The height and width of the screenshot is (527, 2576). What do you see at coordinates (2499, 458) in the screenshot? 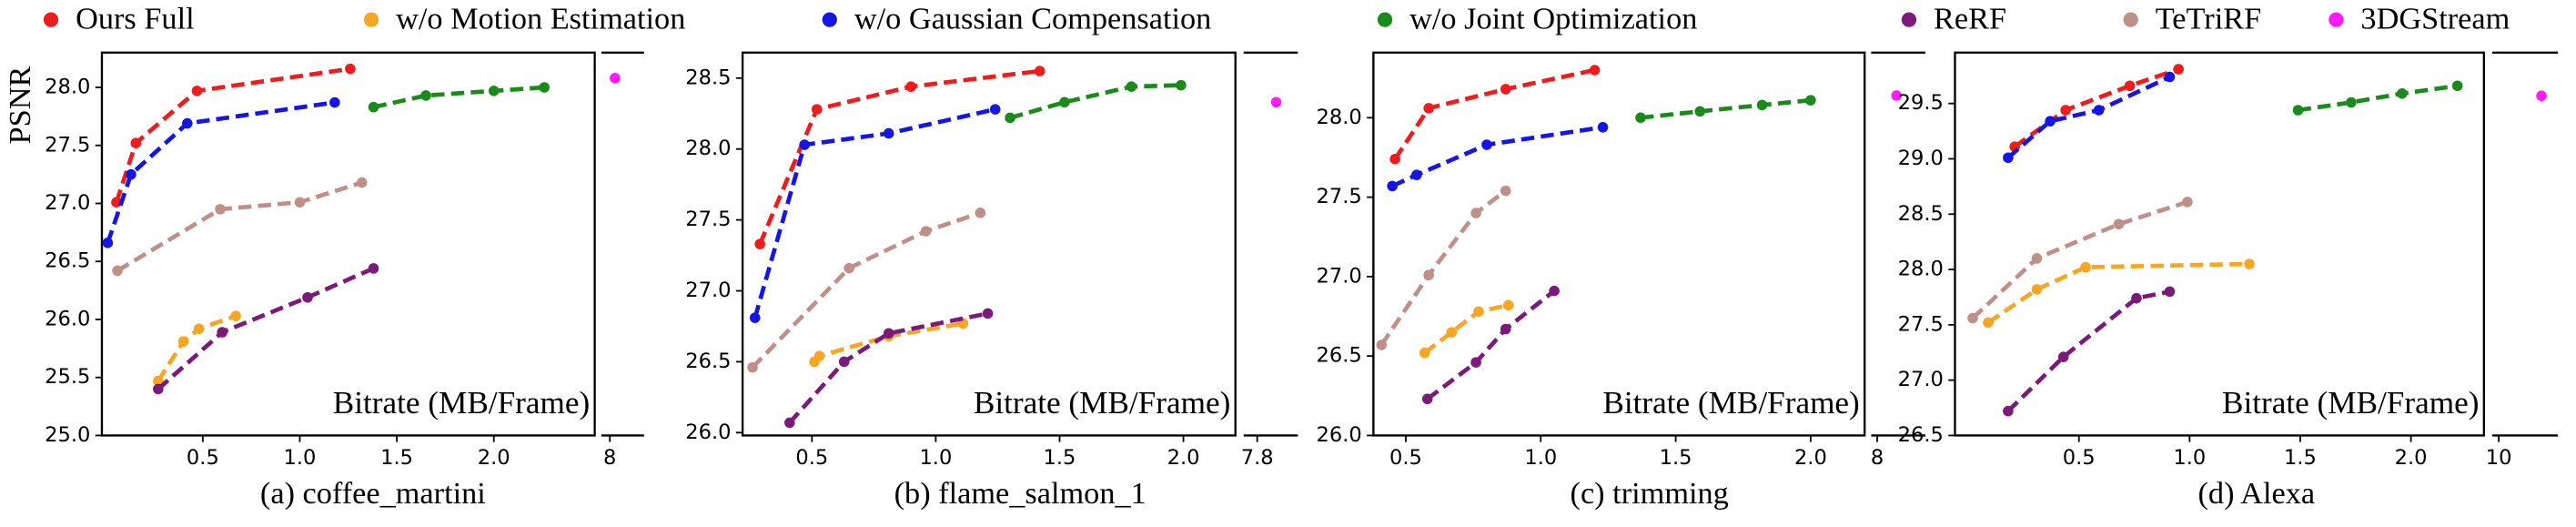
I see `x2-tick-label: 10` at bounding box center [2499, 458].